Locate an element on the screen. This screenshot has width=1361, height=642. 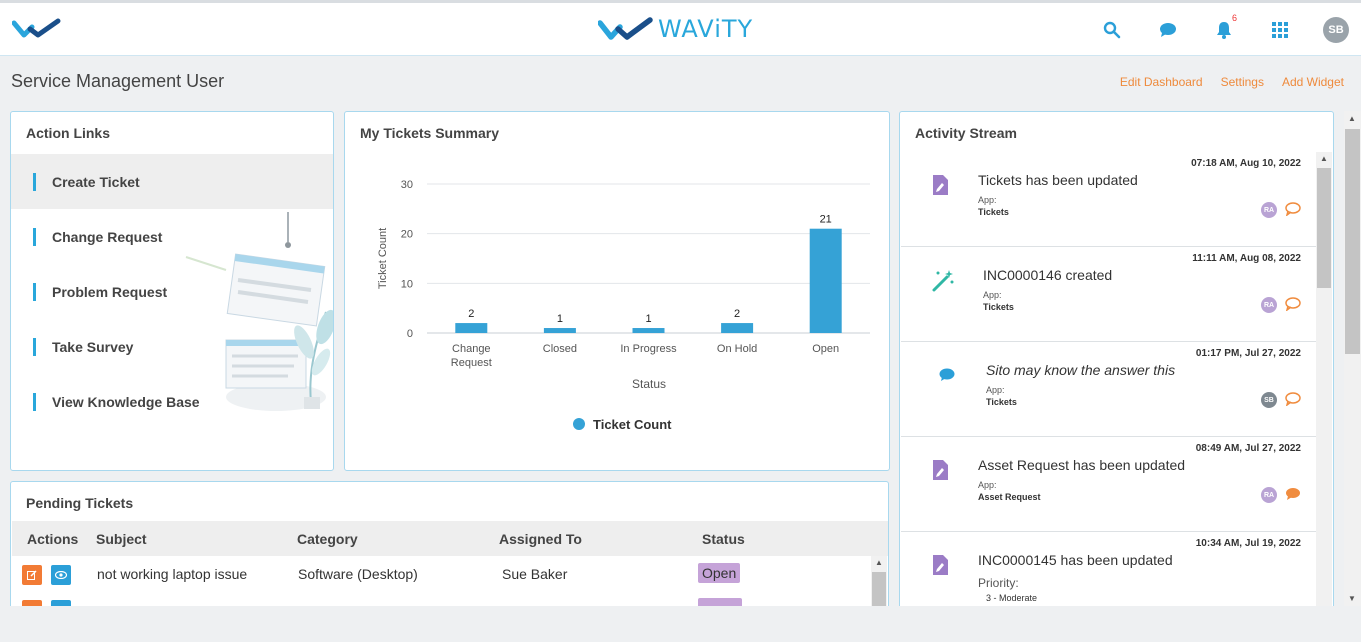
bottom-strip is located at coordinates (680, 624).